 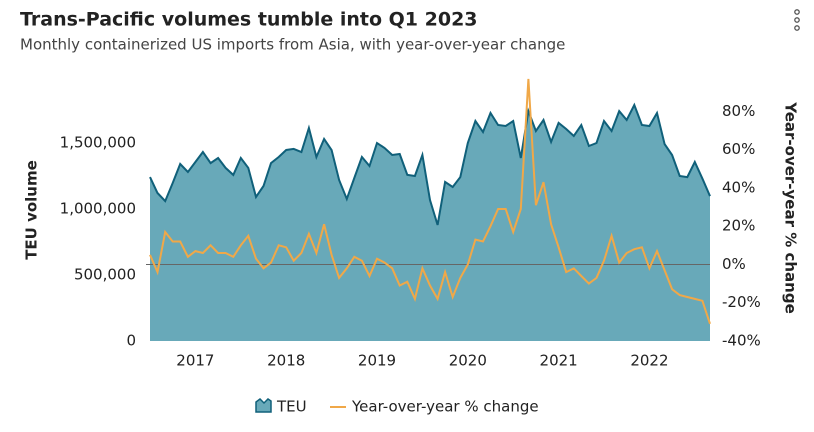 I want to click on y-axis-title: TEU volume, so click(x=32, y=210).